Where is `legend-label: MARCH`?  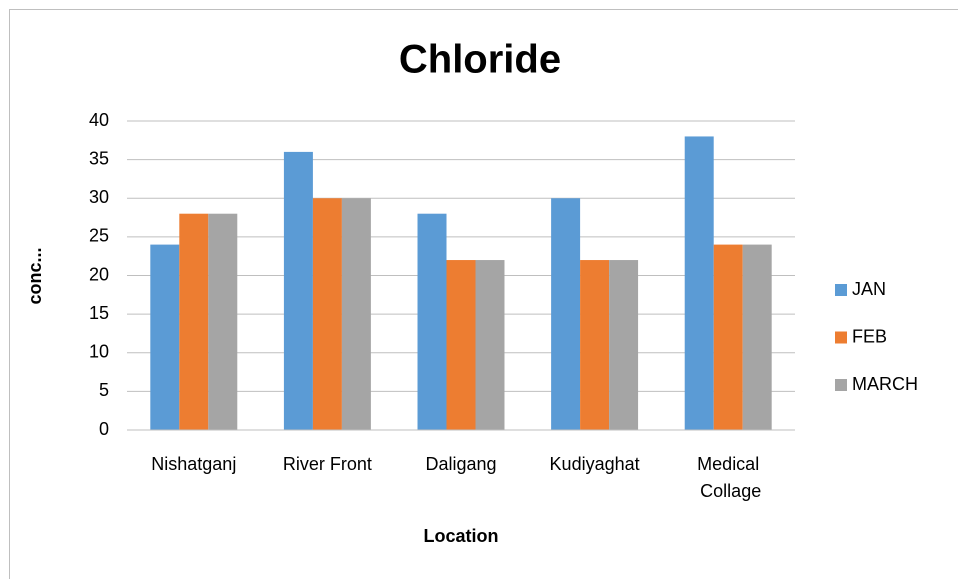 legend-label: MARCH is located at coordinates (885, 384).